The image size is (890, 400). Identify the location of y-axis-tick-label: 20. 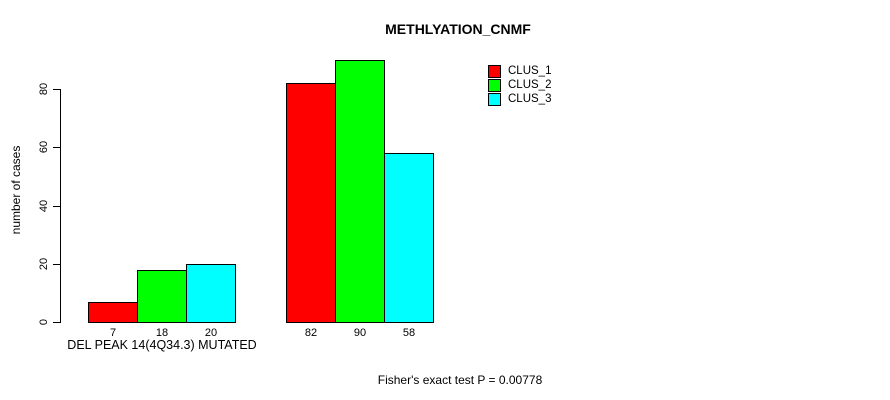
(44, 263).